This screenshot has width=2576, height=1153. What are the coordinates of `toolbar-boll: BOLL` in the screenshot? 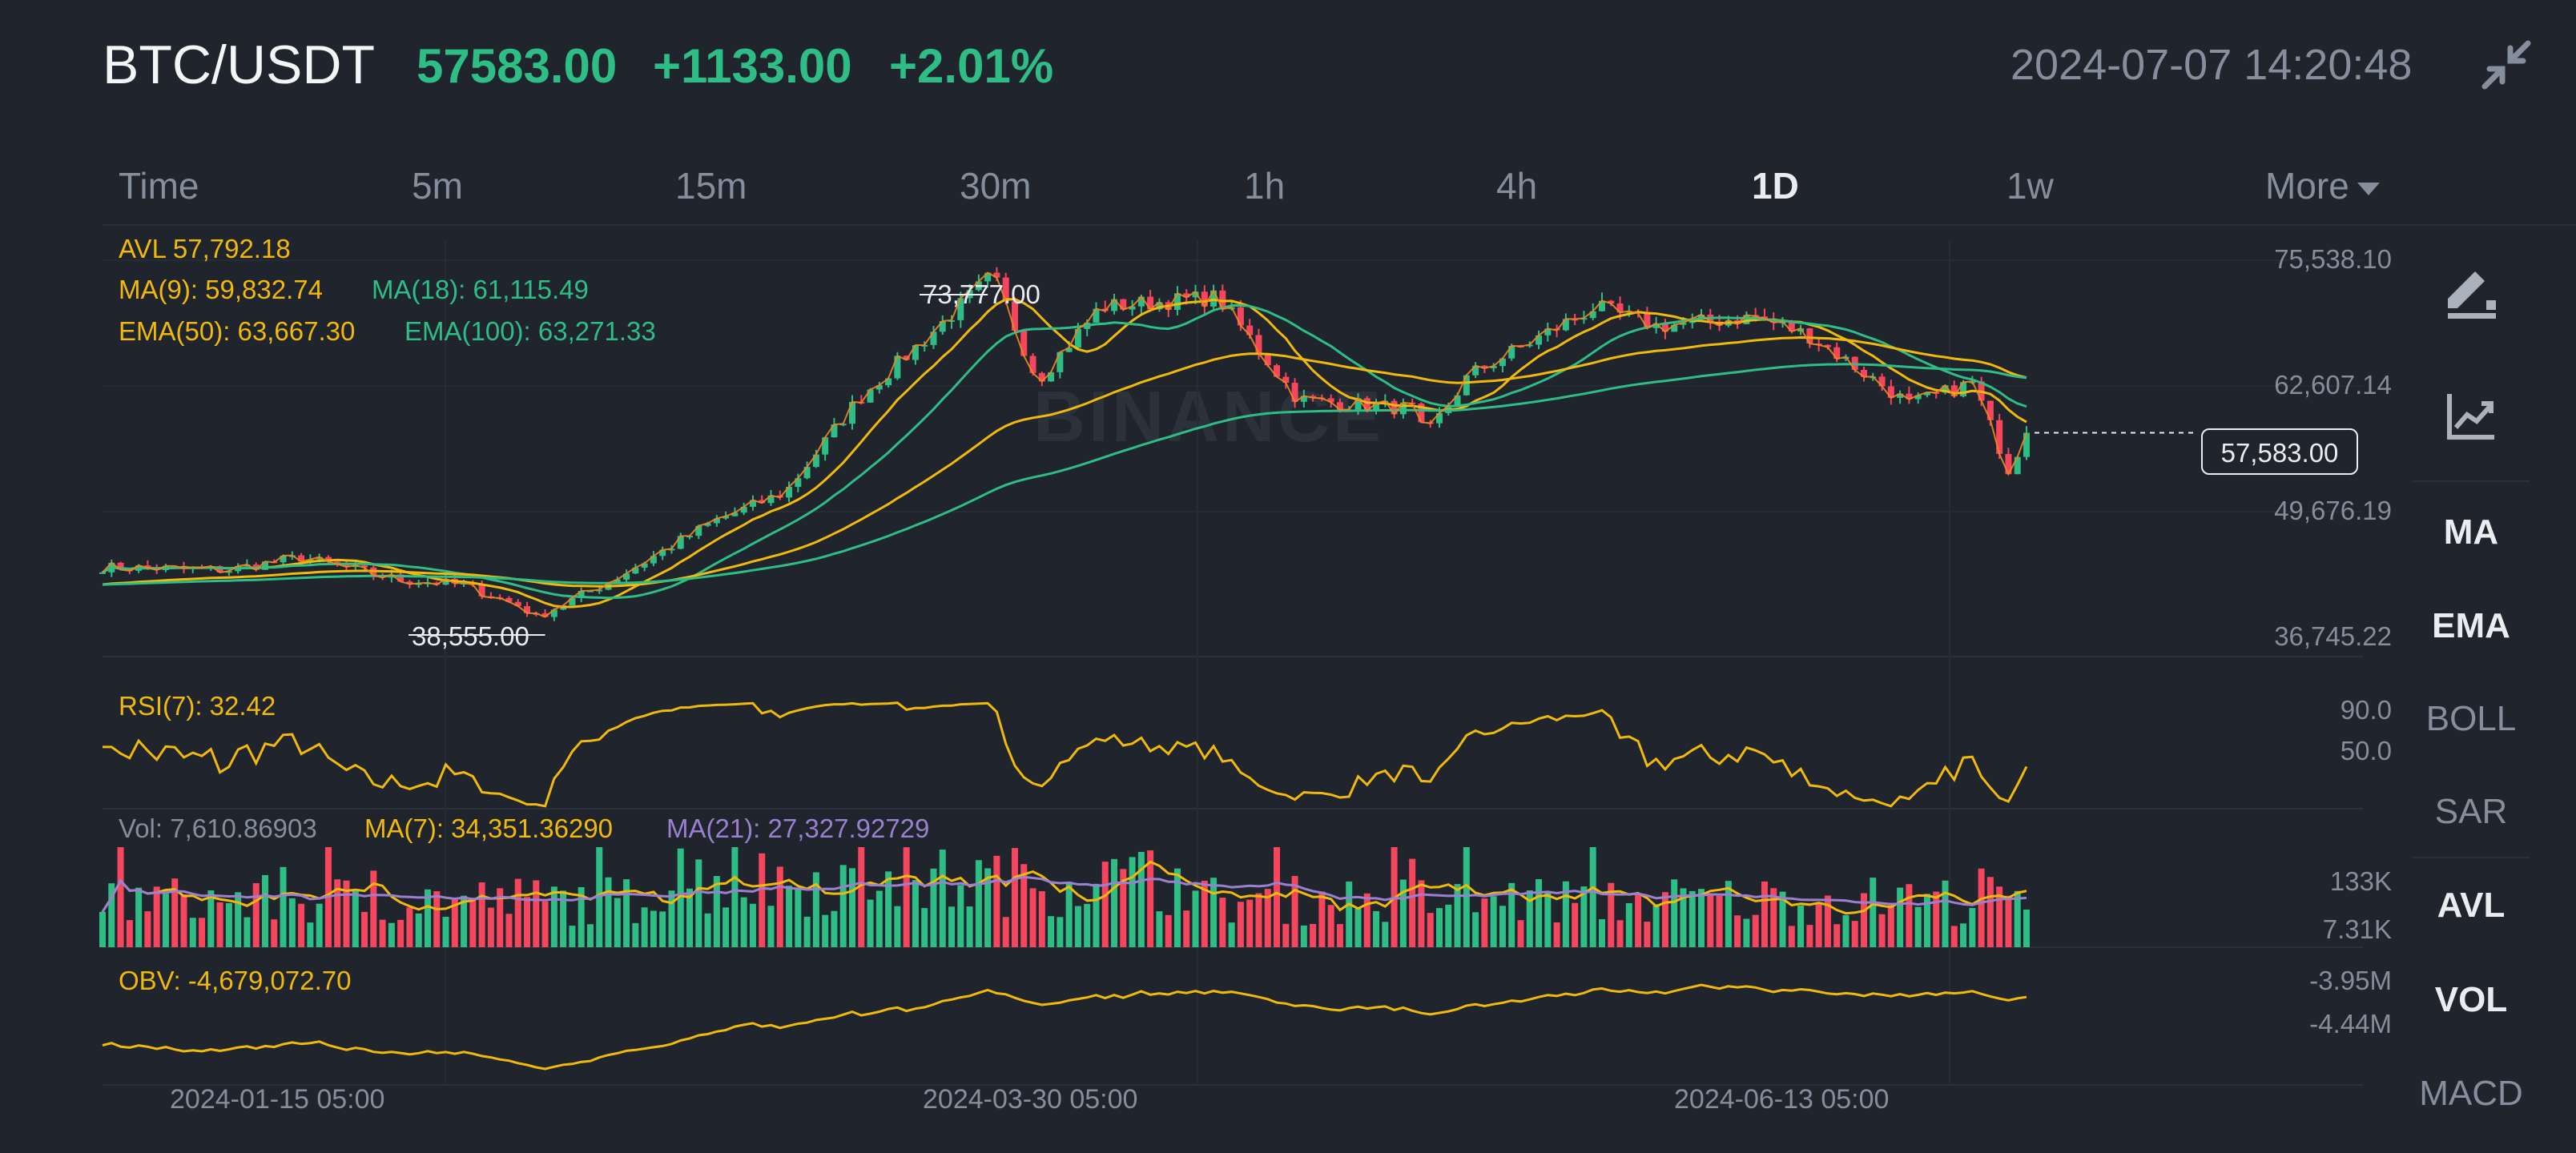 It's located at (2471, 718).